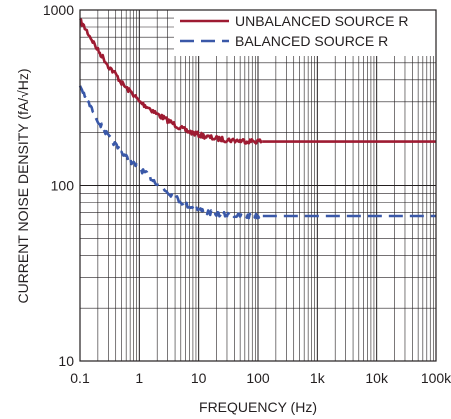 The height and width of the screenshot is (419, 451). Describe the element at coordinates (23, 185) in the screenshot. I see `y-axis-label: CURRENT NOISE DENSITY (fA/√Hz)` at that location.